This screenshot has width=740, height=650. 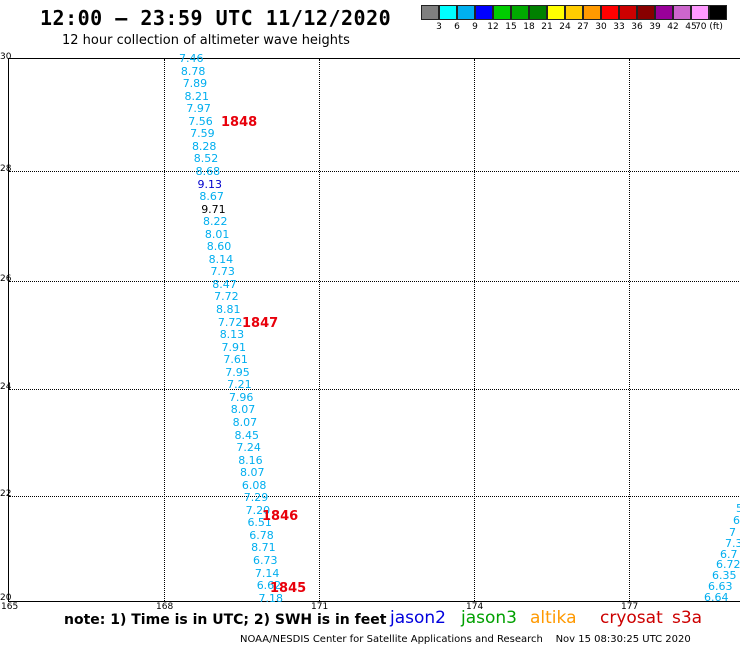 What do you see at coordinates (280, 516) in the screenshot?
I see `pass-label: 1846` at bounding box center [280, 516].